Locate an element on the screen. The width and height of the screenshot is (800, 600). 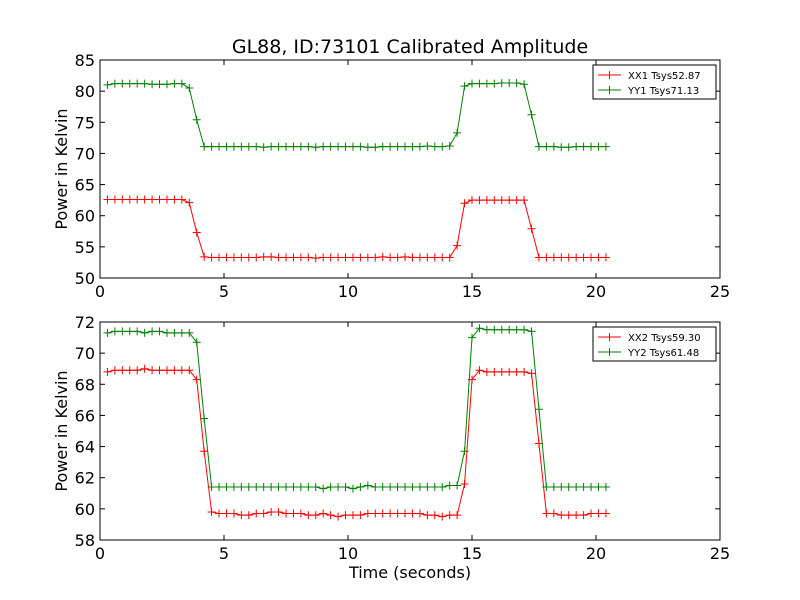
top-legend-label: XX1 Tsys52.87 is located at coordinates (664, 76).